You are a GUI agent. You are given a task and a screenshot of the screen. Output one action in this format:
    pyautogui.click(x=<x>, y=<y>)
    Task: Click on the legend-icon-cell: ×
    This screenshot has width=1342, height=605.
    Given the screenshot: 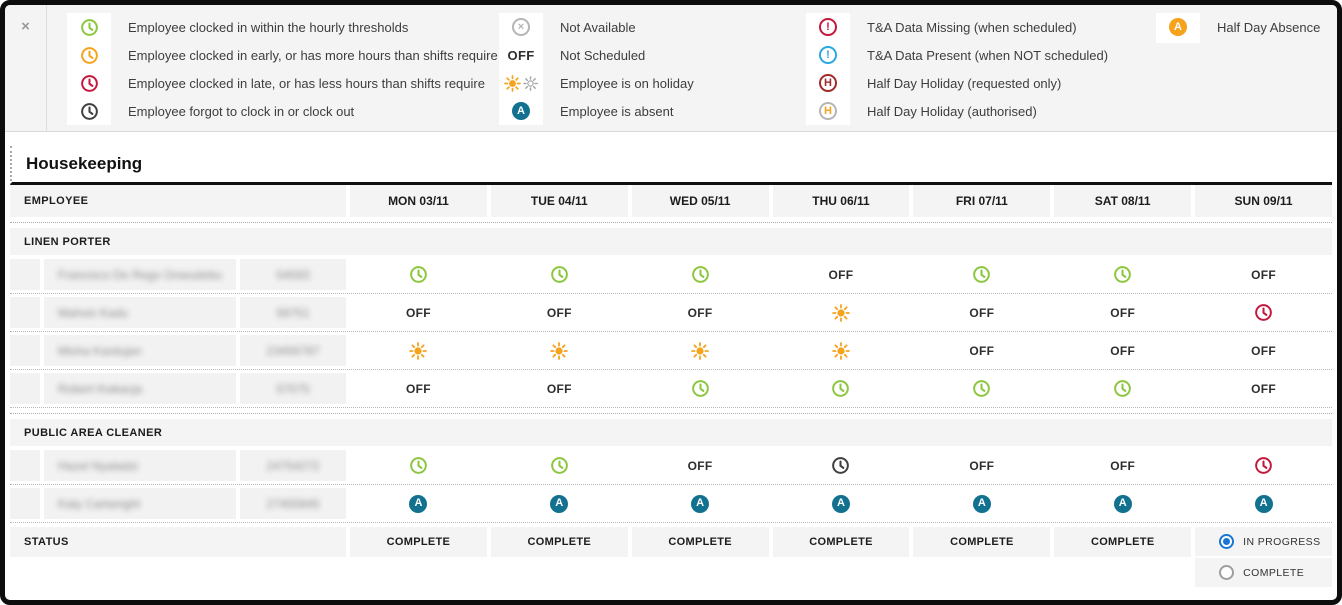 What is the action you would take?
    pyautogui.click(x=521, y=27)
    